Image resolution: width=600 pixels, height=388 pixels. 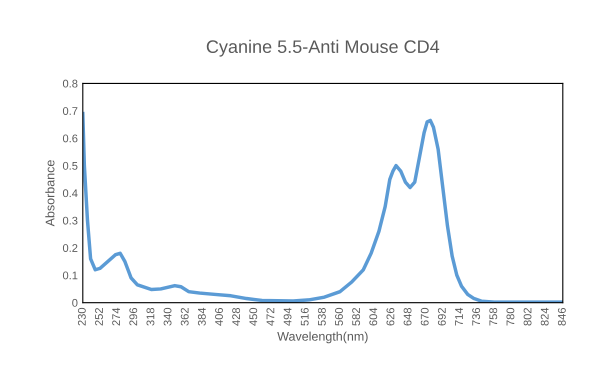 What do you see at coordinates (70, 276) in the screenshot?
I see `y-tick-label: 0.1` at bounding box center [70, 276].